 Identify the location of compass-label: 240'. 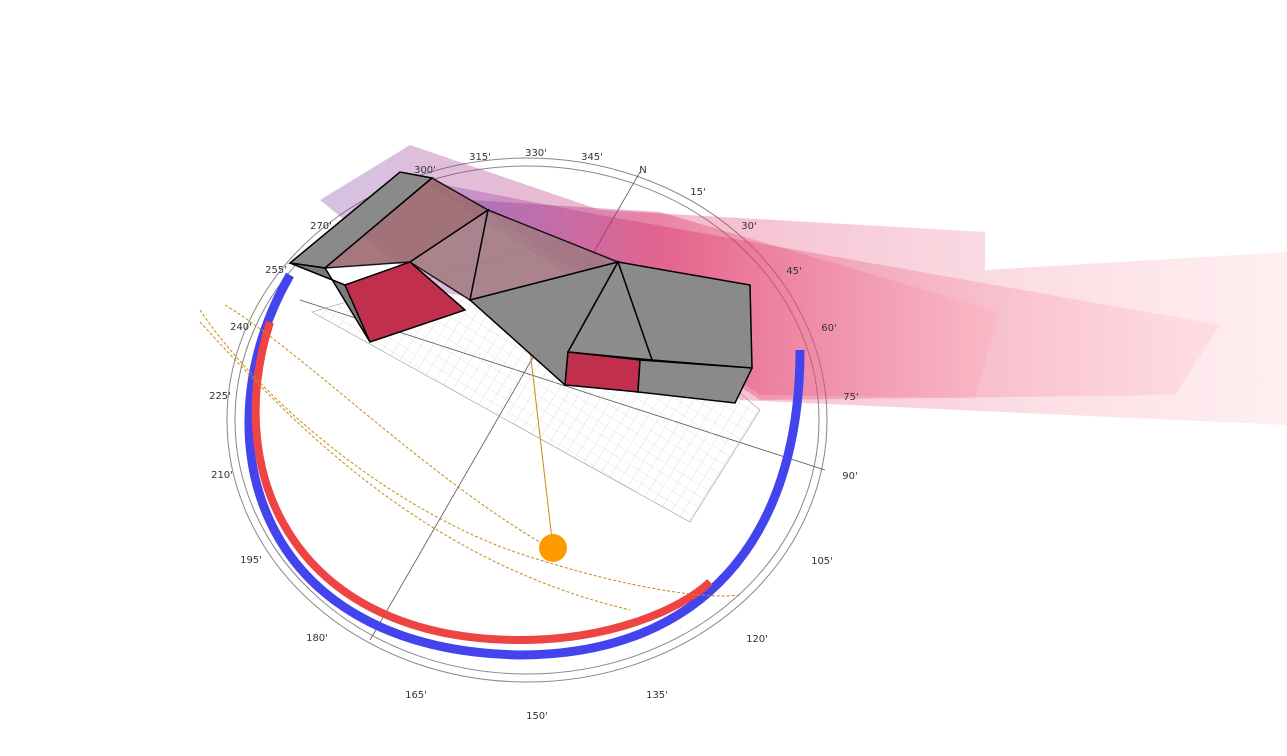
(241, 327).